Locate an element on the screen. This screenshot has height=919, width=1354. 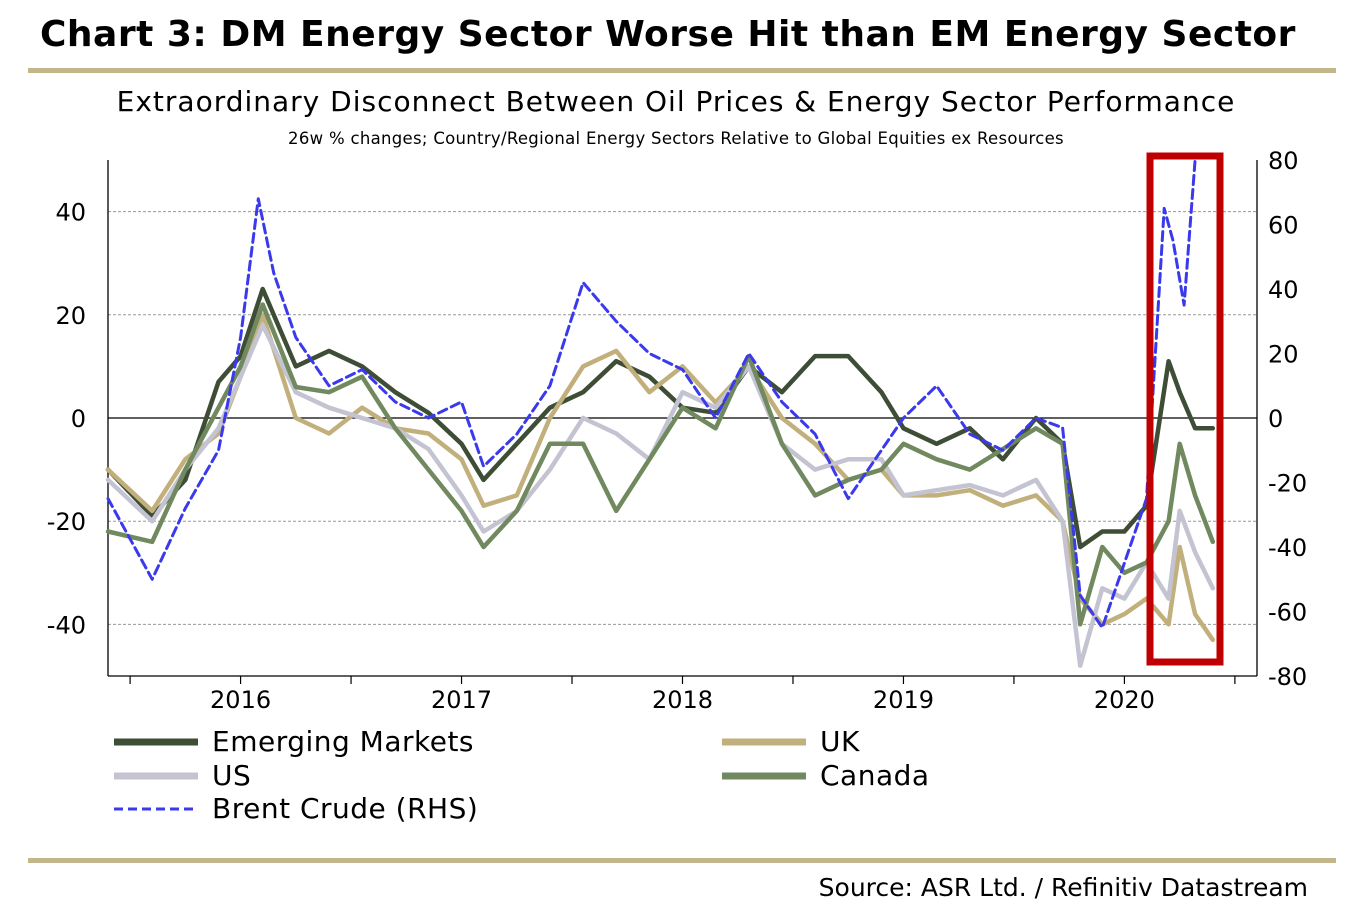
y-right-tick-label: -40 is located at coordinates (1287, 548).